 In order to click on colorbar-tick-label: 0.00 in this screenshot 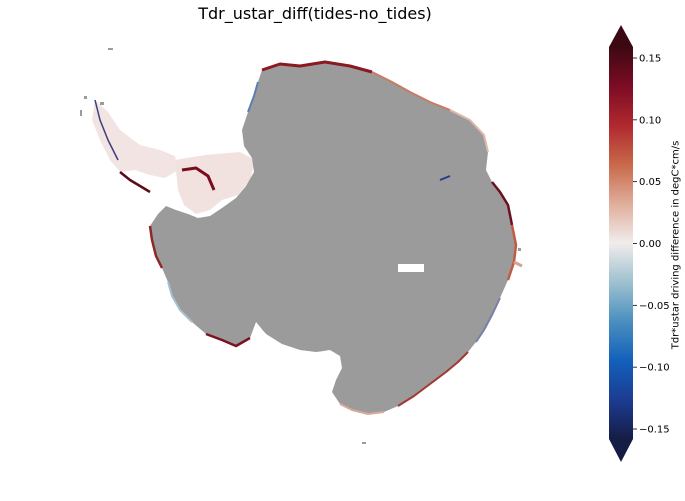, I will do `click(650, 244)`.